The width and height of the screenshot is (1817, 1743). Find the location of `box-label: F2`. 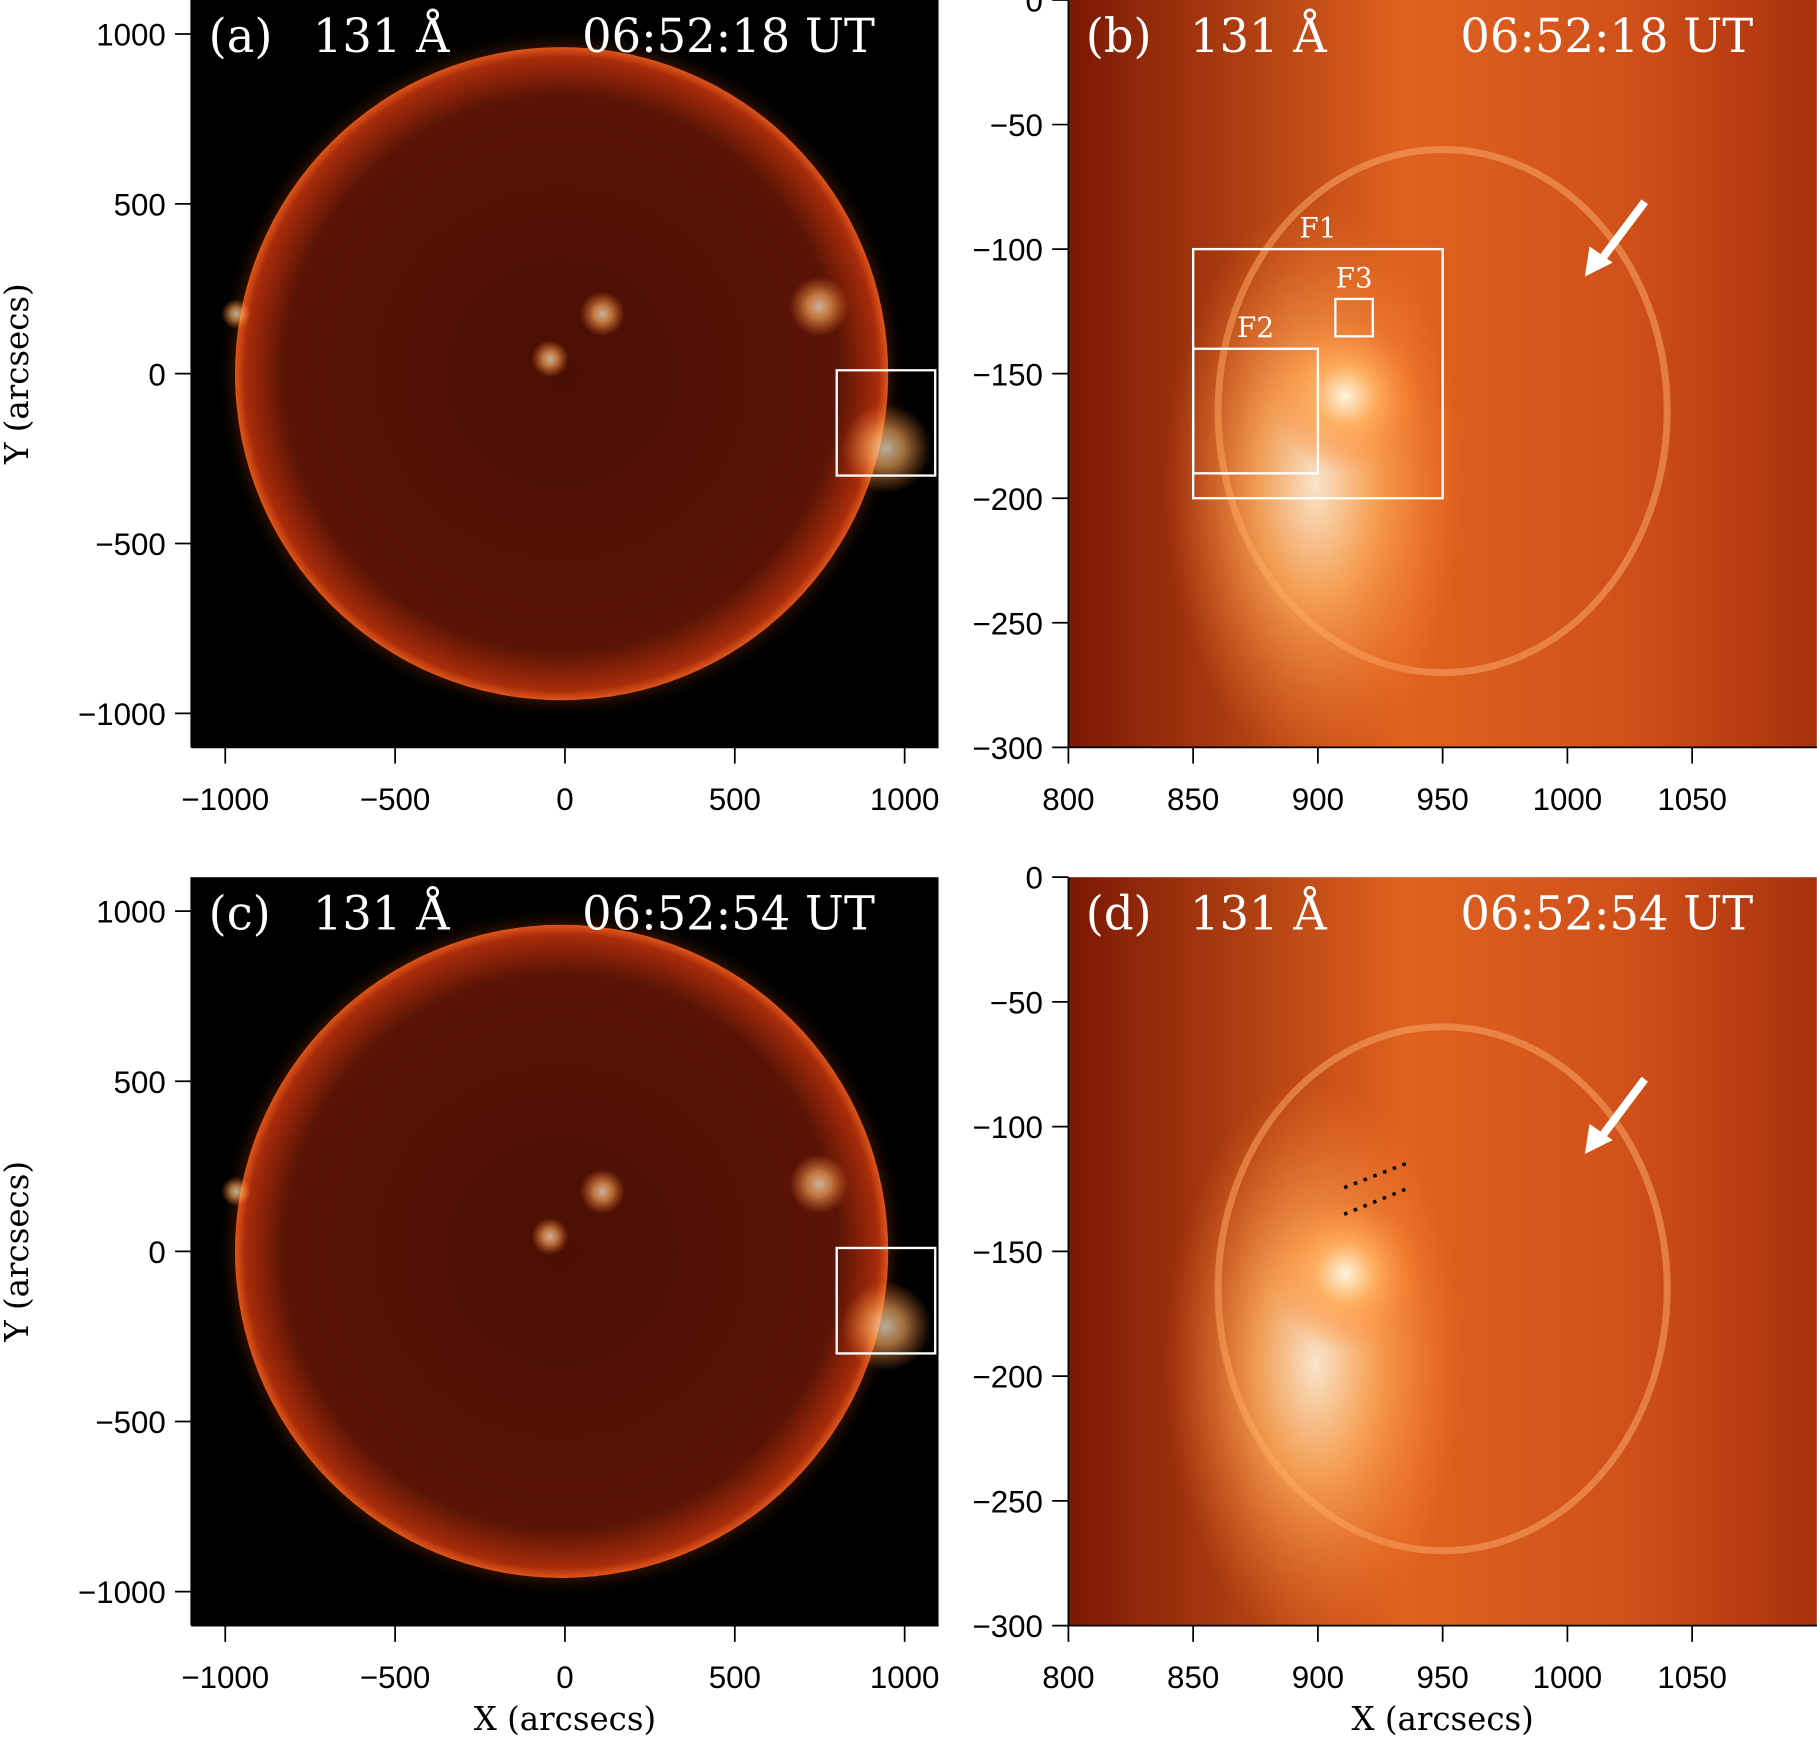

box-label: F2 is located at coordinates (1255, 327).